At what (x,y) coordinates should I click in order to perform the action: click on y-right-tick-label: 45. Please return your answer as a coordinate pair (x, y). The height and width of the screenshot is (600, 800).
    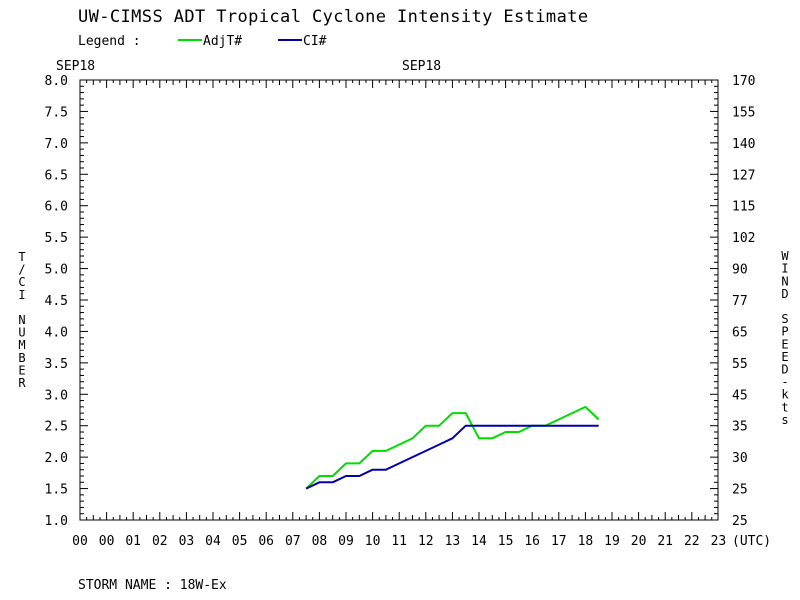
    Looking at the image, I should click on (740, 395).